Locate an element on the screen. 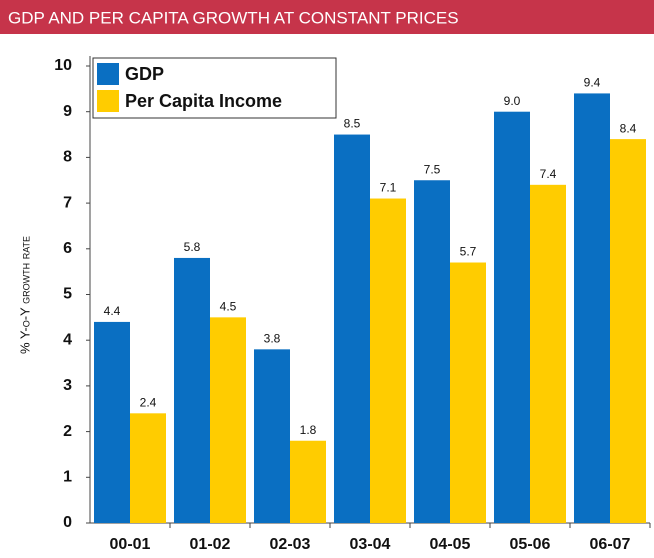 The height and width of the screenshot is (558, 654). value-label: 8.5 is located at coordinates (352, 124).